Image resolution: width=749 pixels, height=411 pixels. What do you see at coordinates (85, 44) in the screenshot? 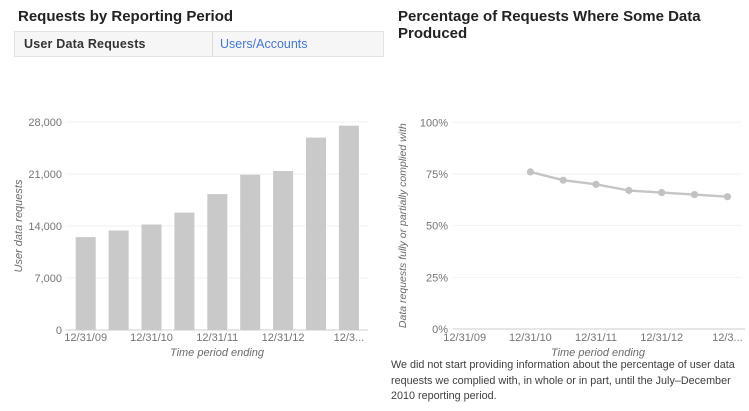
I see `tab-user-data-requests: User Data Requests` at bounding box center [85, 44].